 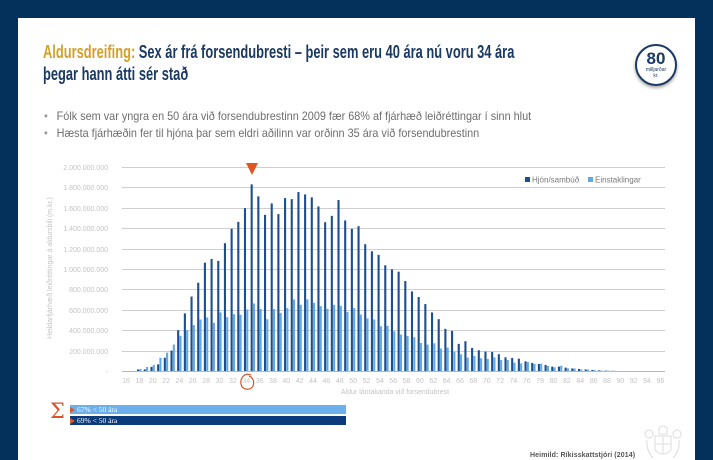 I want to click on x-tick-label: 62, so click(x=433, y=381).